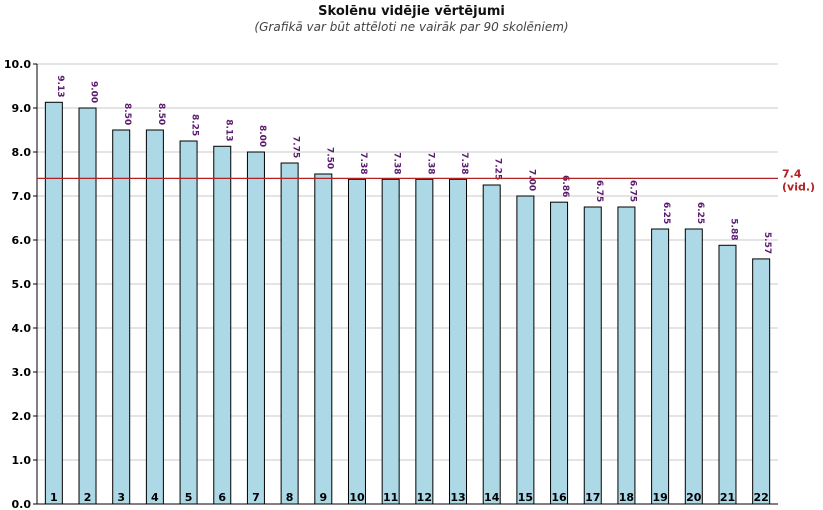 This screenshot has width=823, height=510. I want to click on y-tick-label: 0.0, so click(22, 504).